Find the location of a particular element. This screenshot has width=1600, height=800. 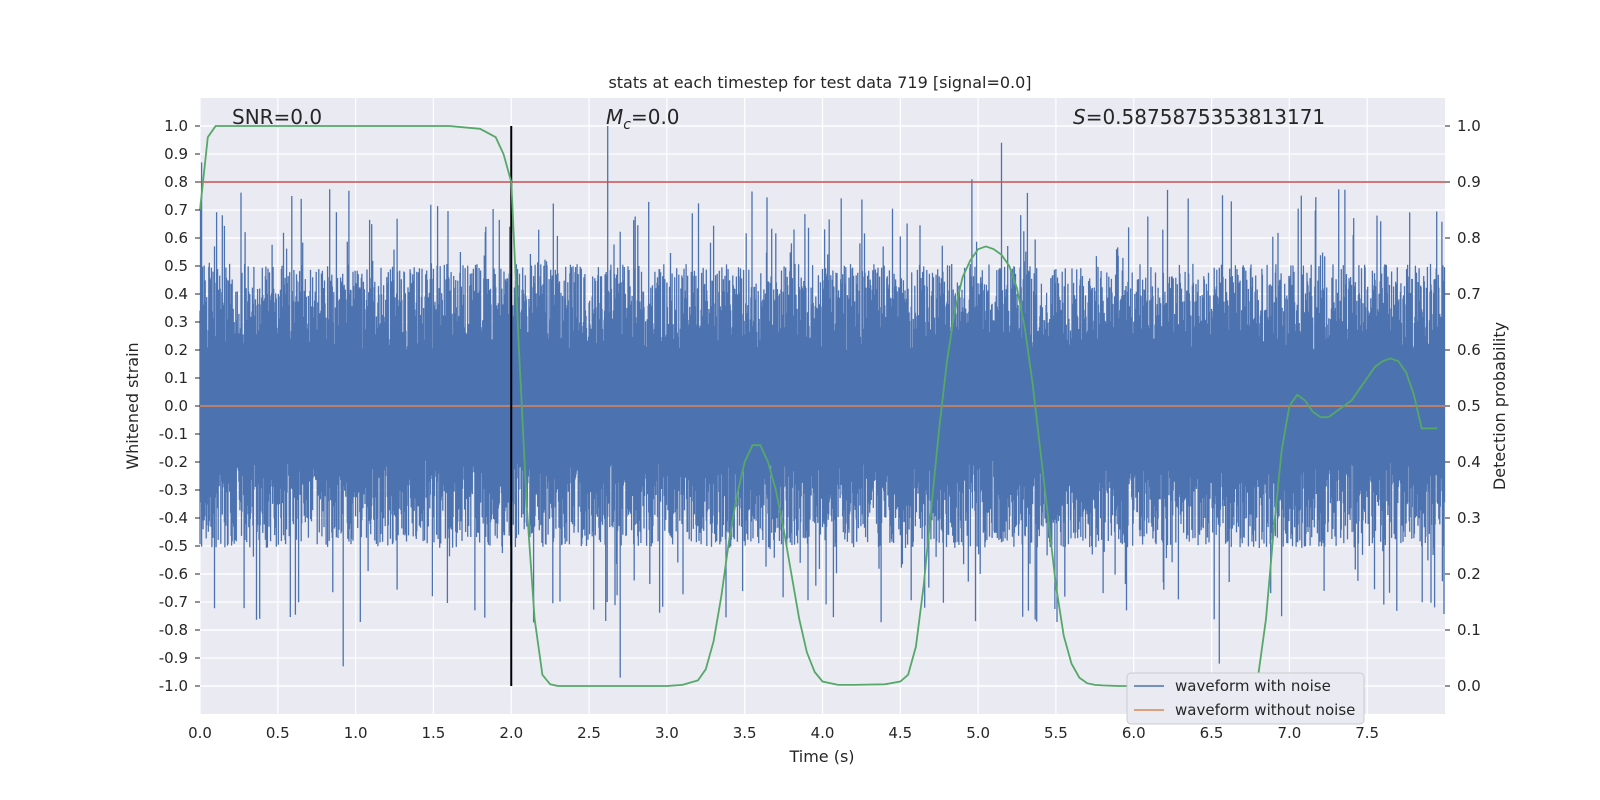

right-y-axis-ticks: 1.0 0.9 0.8 0.7 0.6 0.5 0.4 0.3 0.2 0.1 0.0 is located at coordinates (1463, 406).